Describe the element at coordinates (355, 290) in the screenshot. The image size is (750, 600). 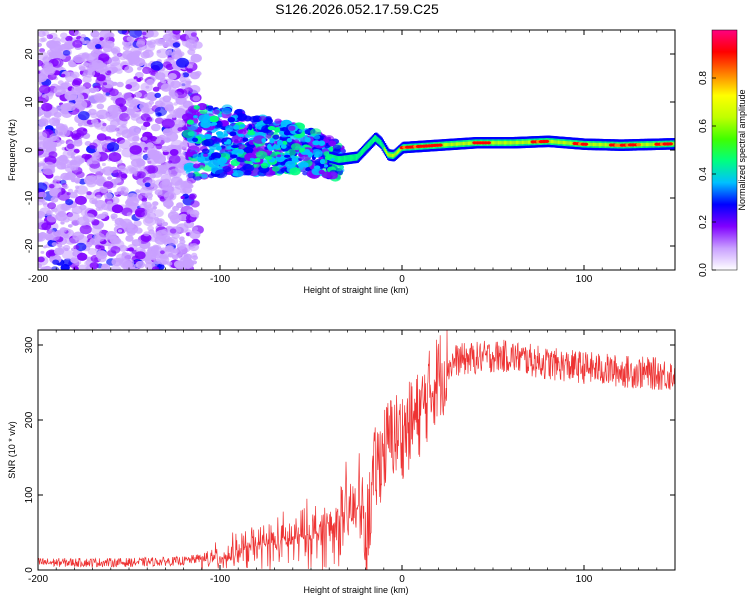
I see `spectrogram-x-label: Height of straight line (km)` at that location.